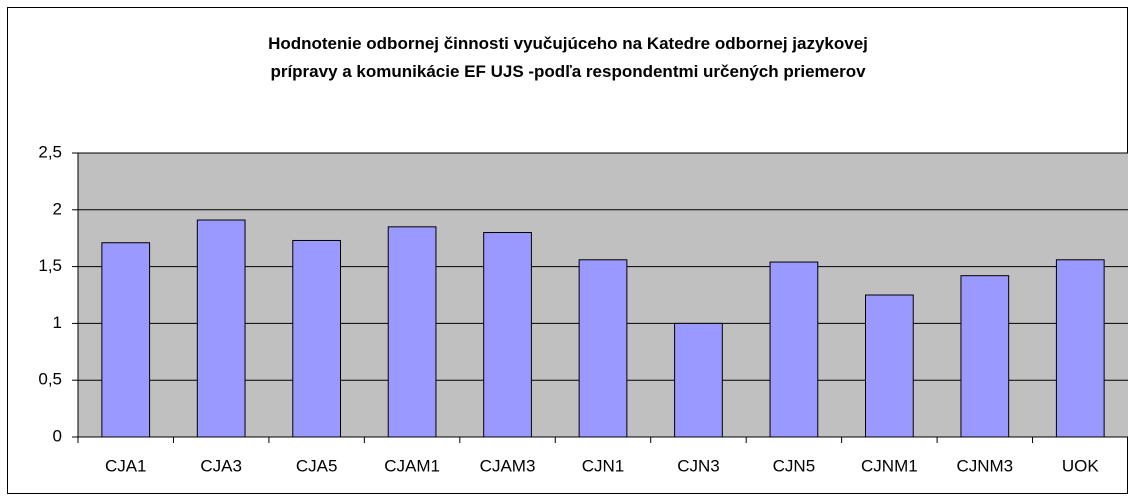  I want to click on y-tick-label: 0,5, so click(50, 379).